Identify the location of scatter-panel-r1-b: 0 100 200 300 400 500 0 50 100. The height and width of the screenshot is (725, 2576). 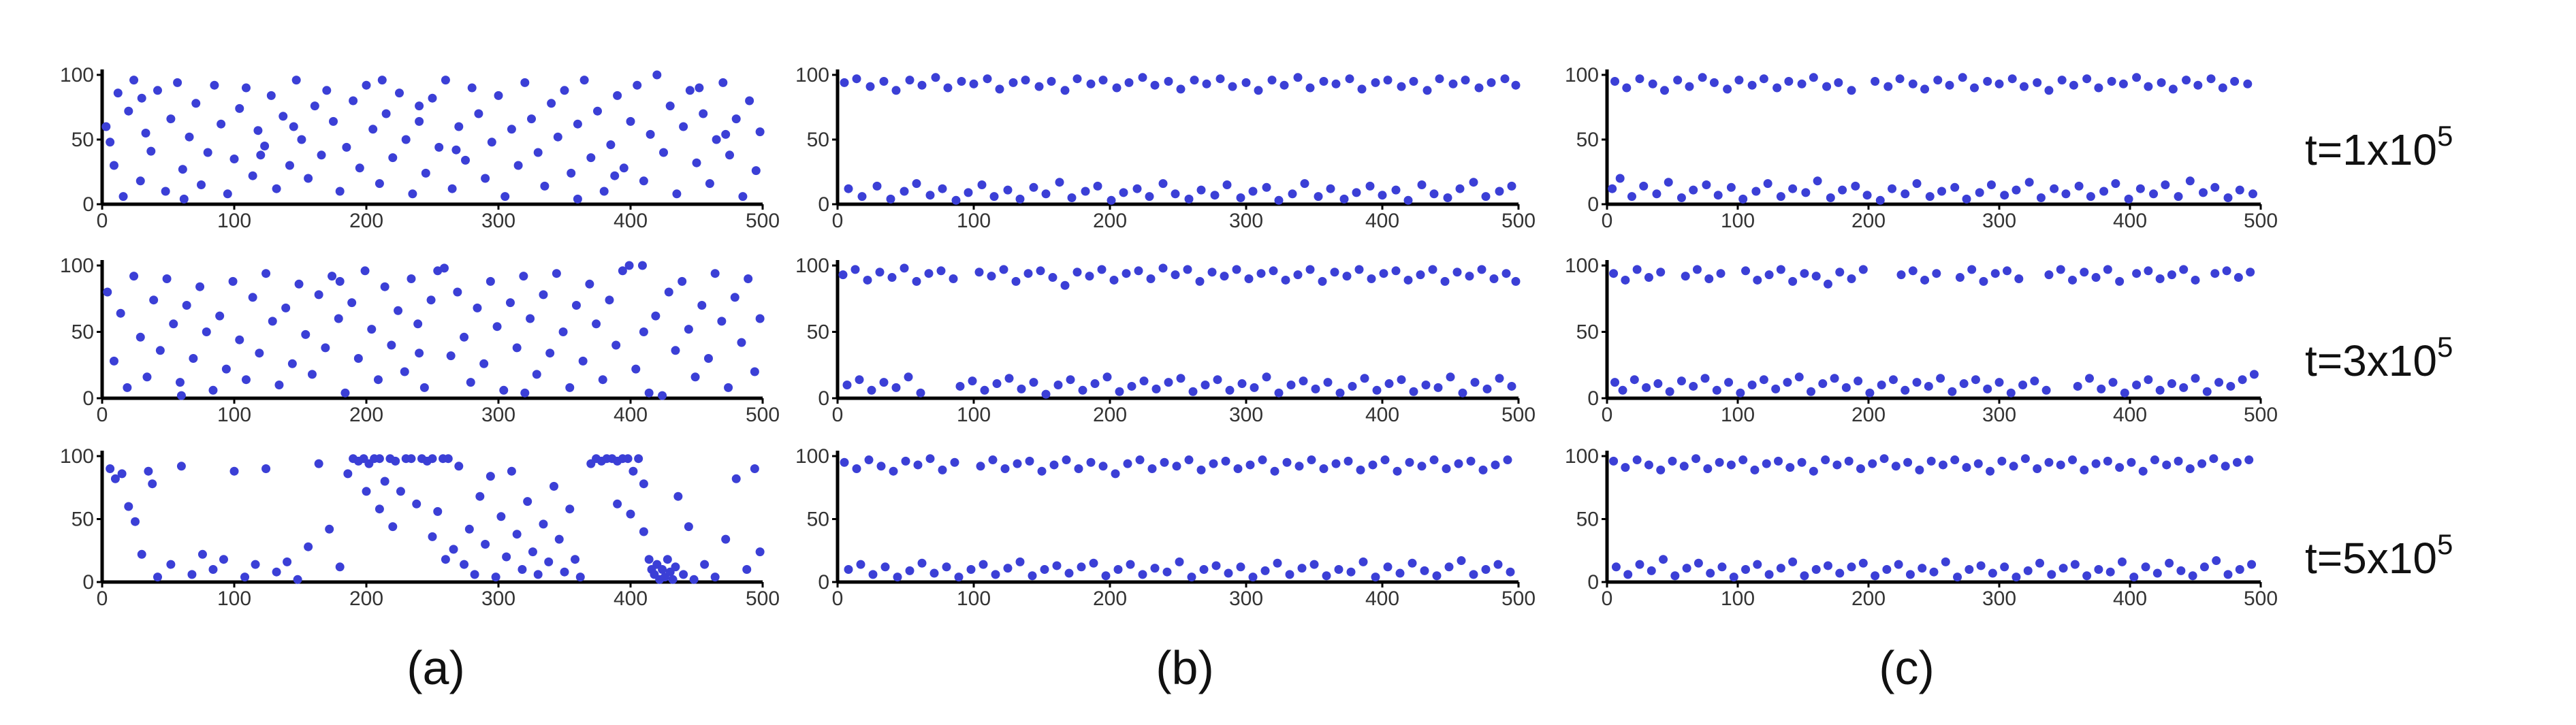
(1165, 148).